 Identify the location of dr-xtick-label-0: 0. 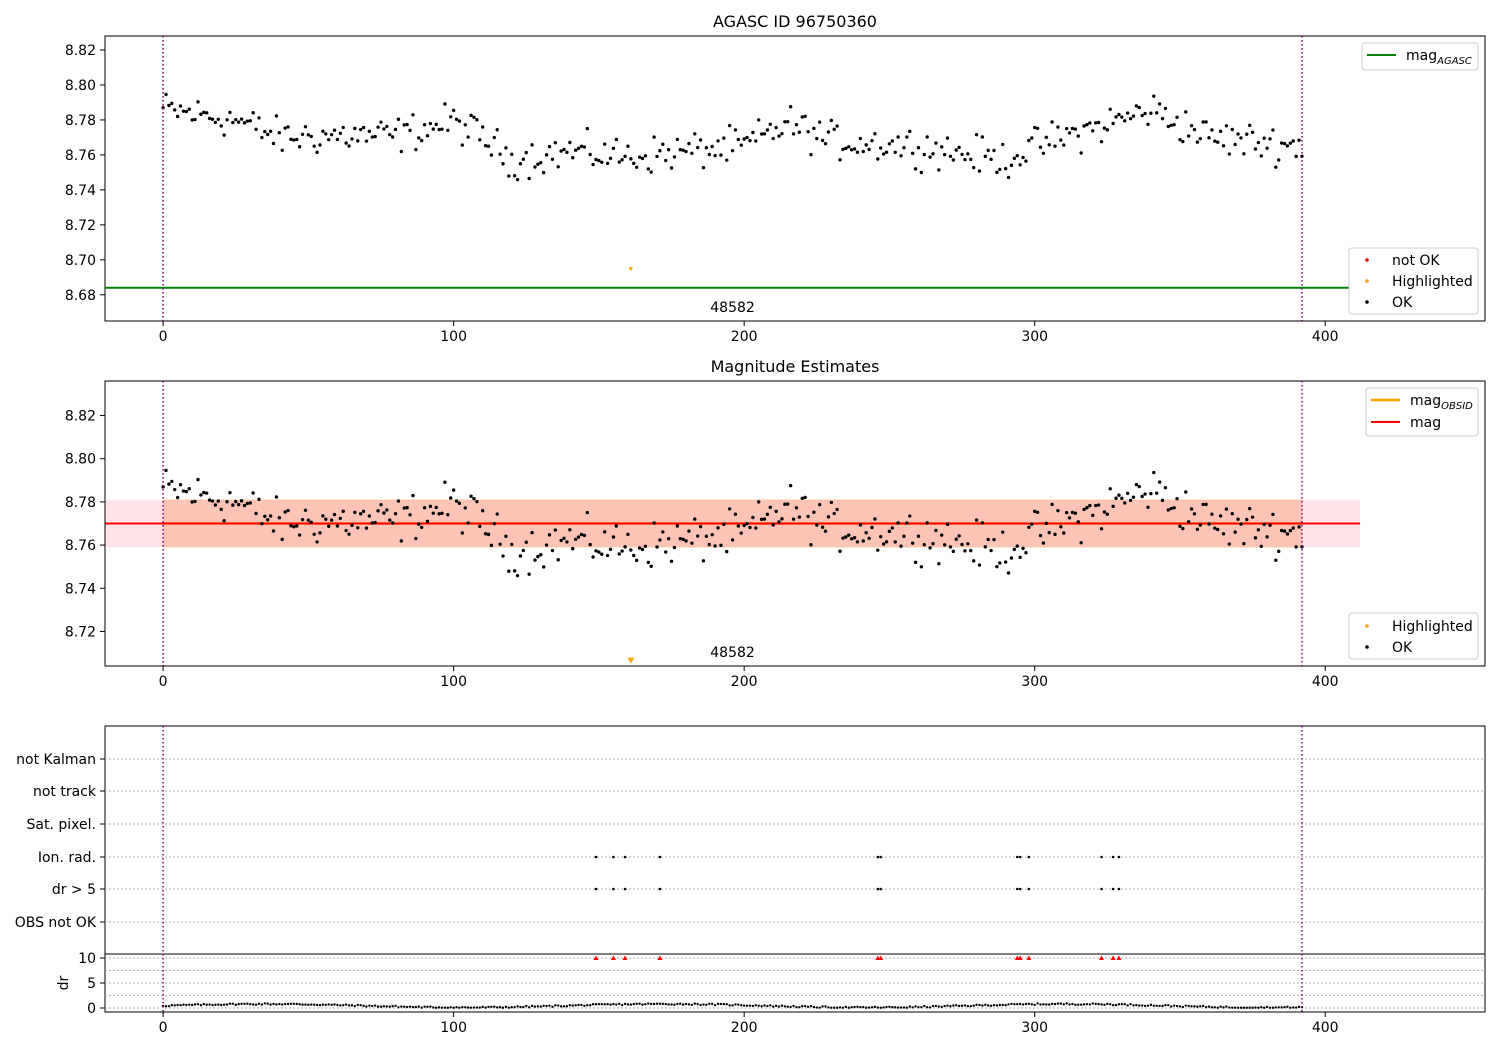
(163, 1028).